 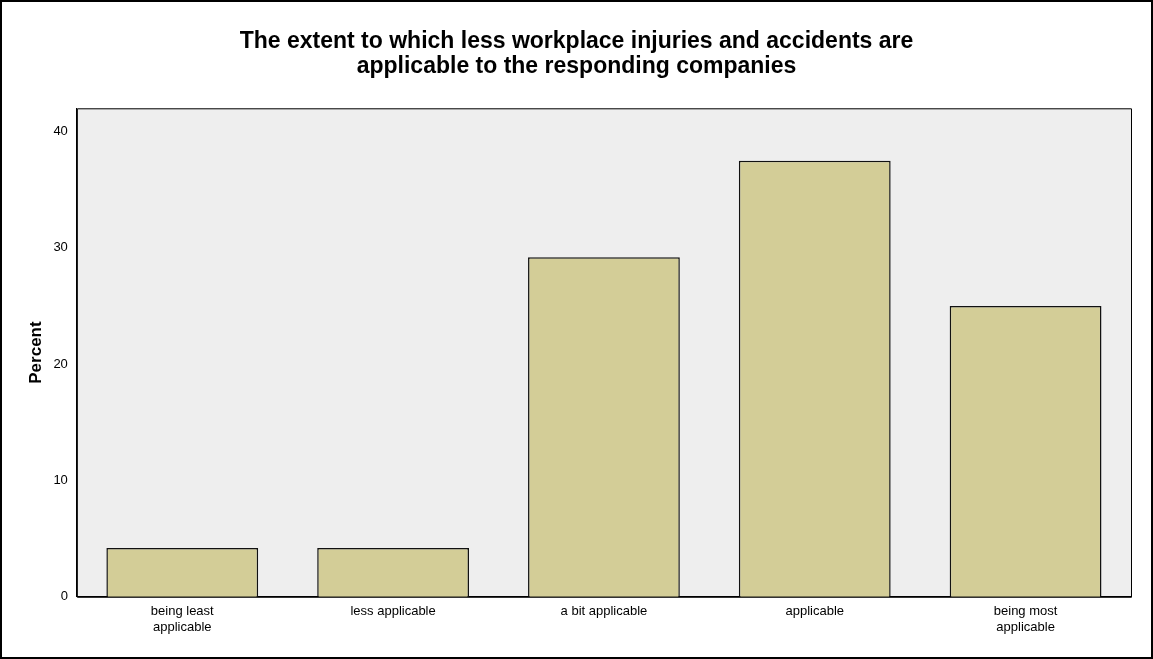 I want to click on x-tick-label: less applicable, so click(x=393, y=611).